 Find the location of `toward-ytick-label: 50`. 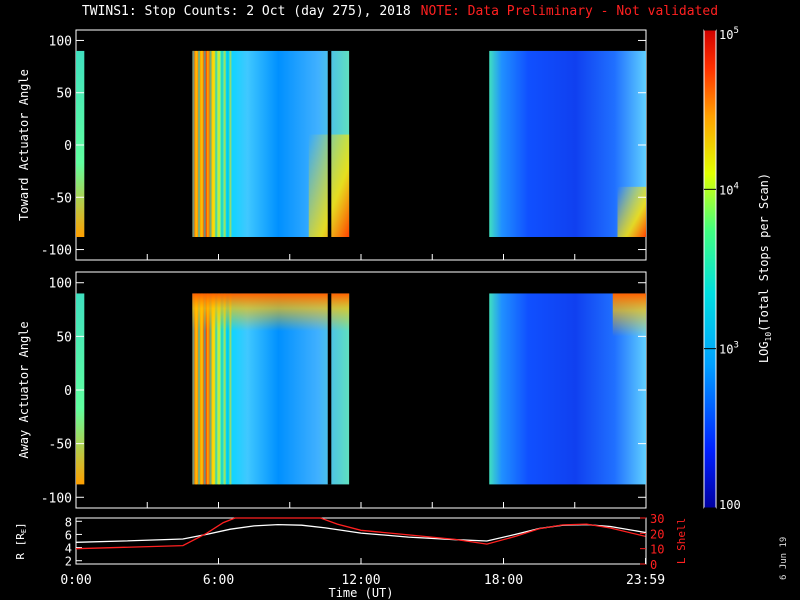

toward-ytick-label: 50 is located at coordinates (64, 94).